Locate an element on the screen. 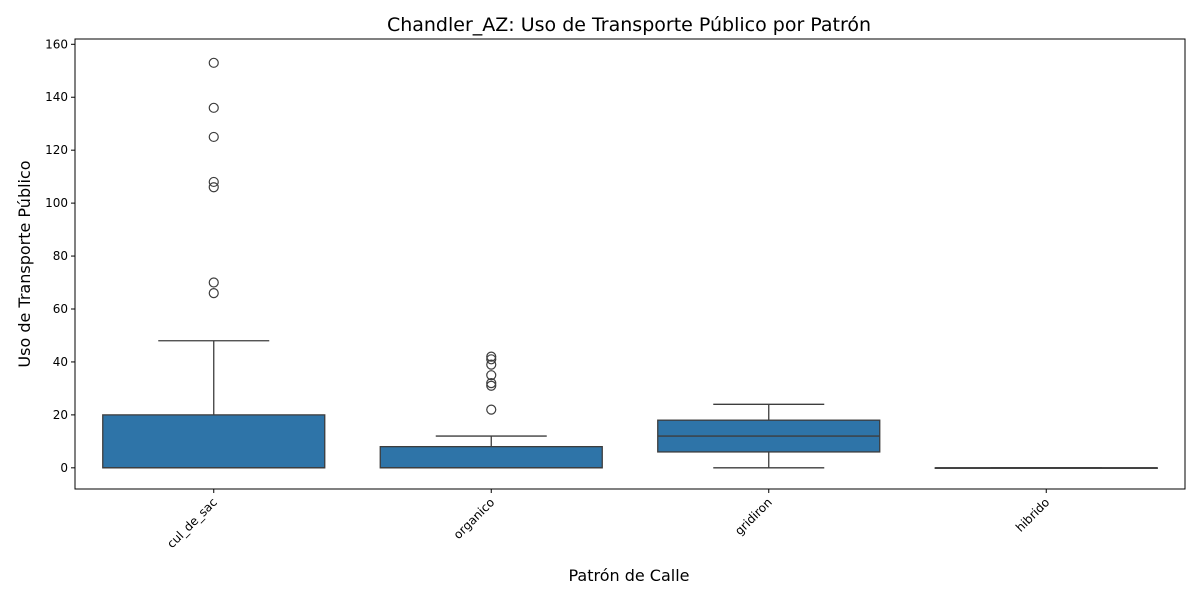  y-tick-label: 0 is located at coordinates (64, 468).